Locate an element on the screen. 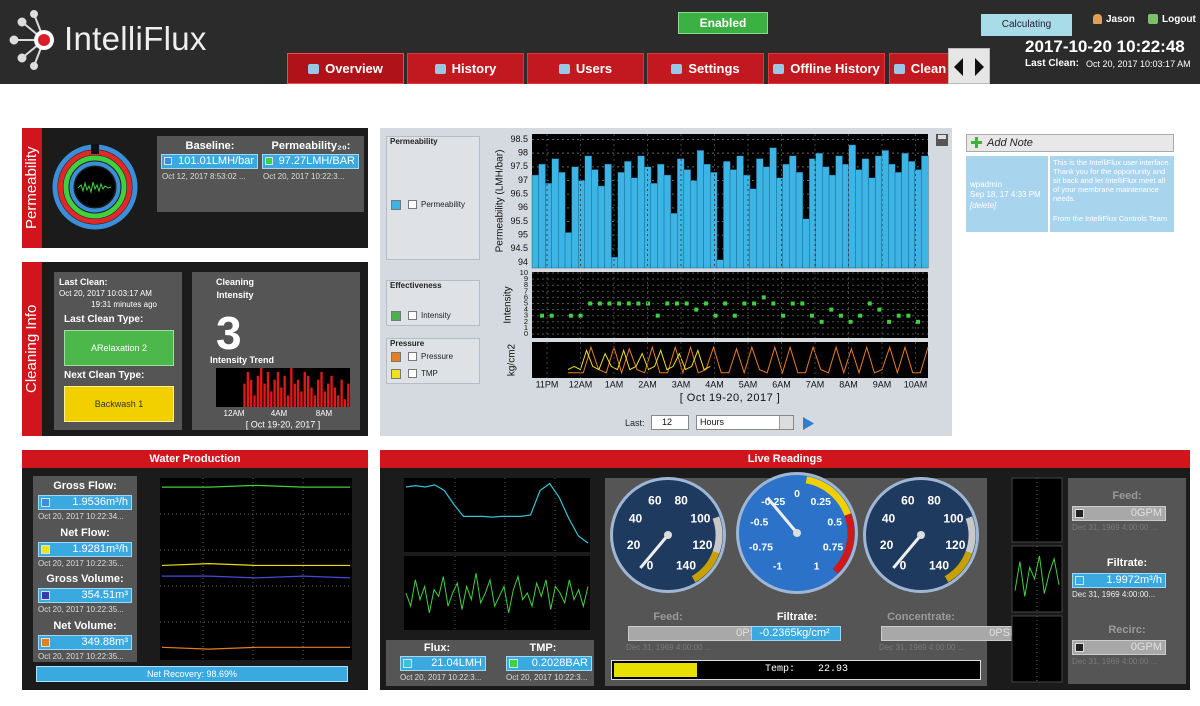 The height and width of the screenshot is (706, 1200). reading-value: 97.27LMH/BAR is located at coordinates (310, 161).